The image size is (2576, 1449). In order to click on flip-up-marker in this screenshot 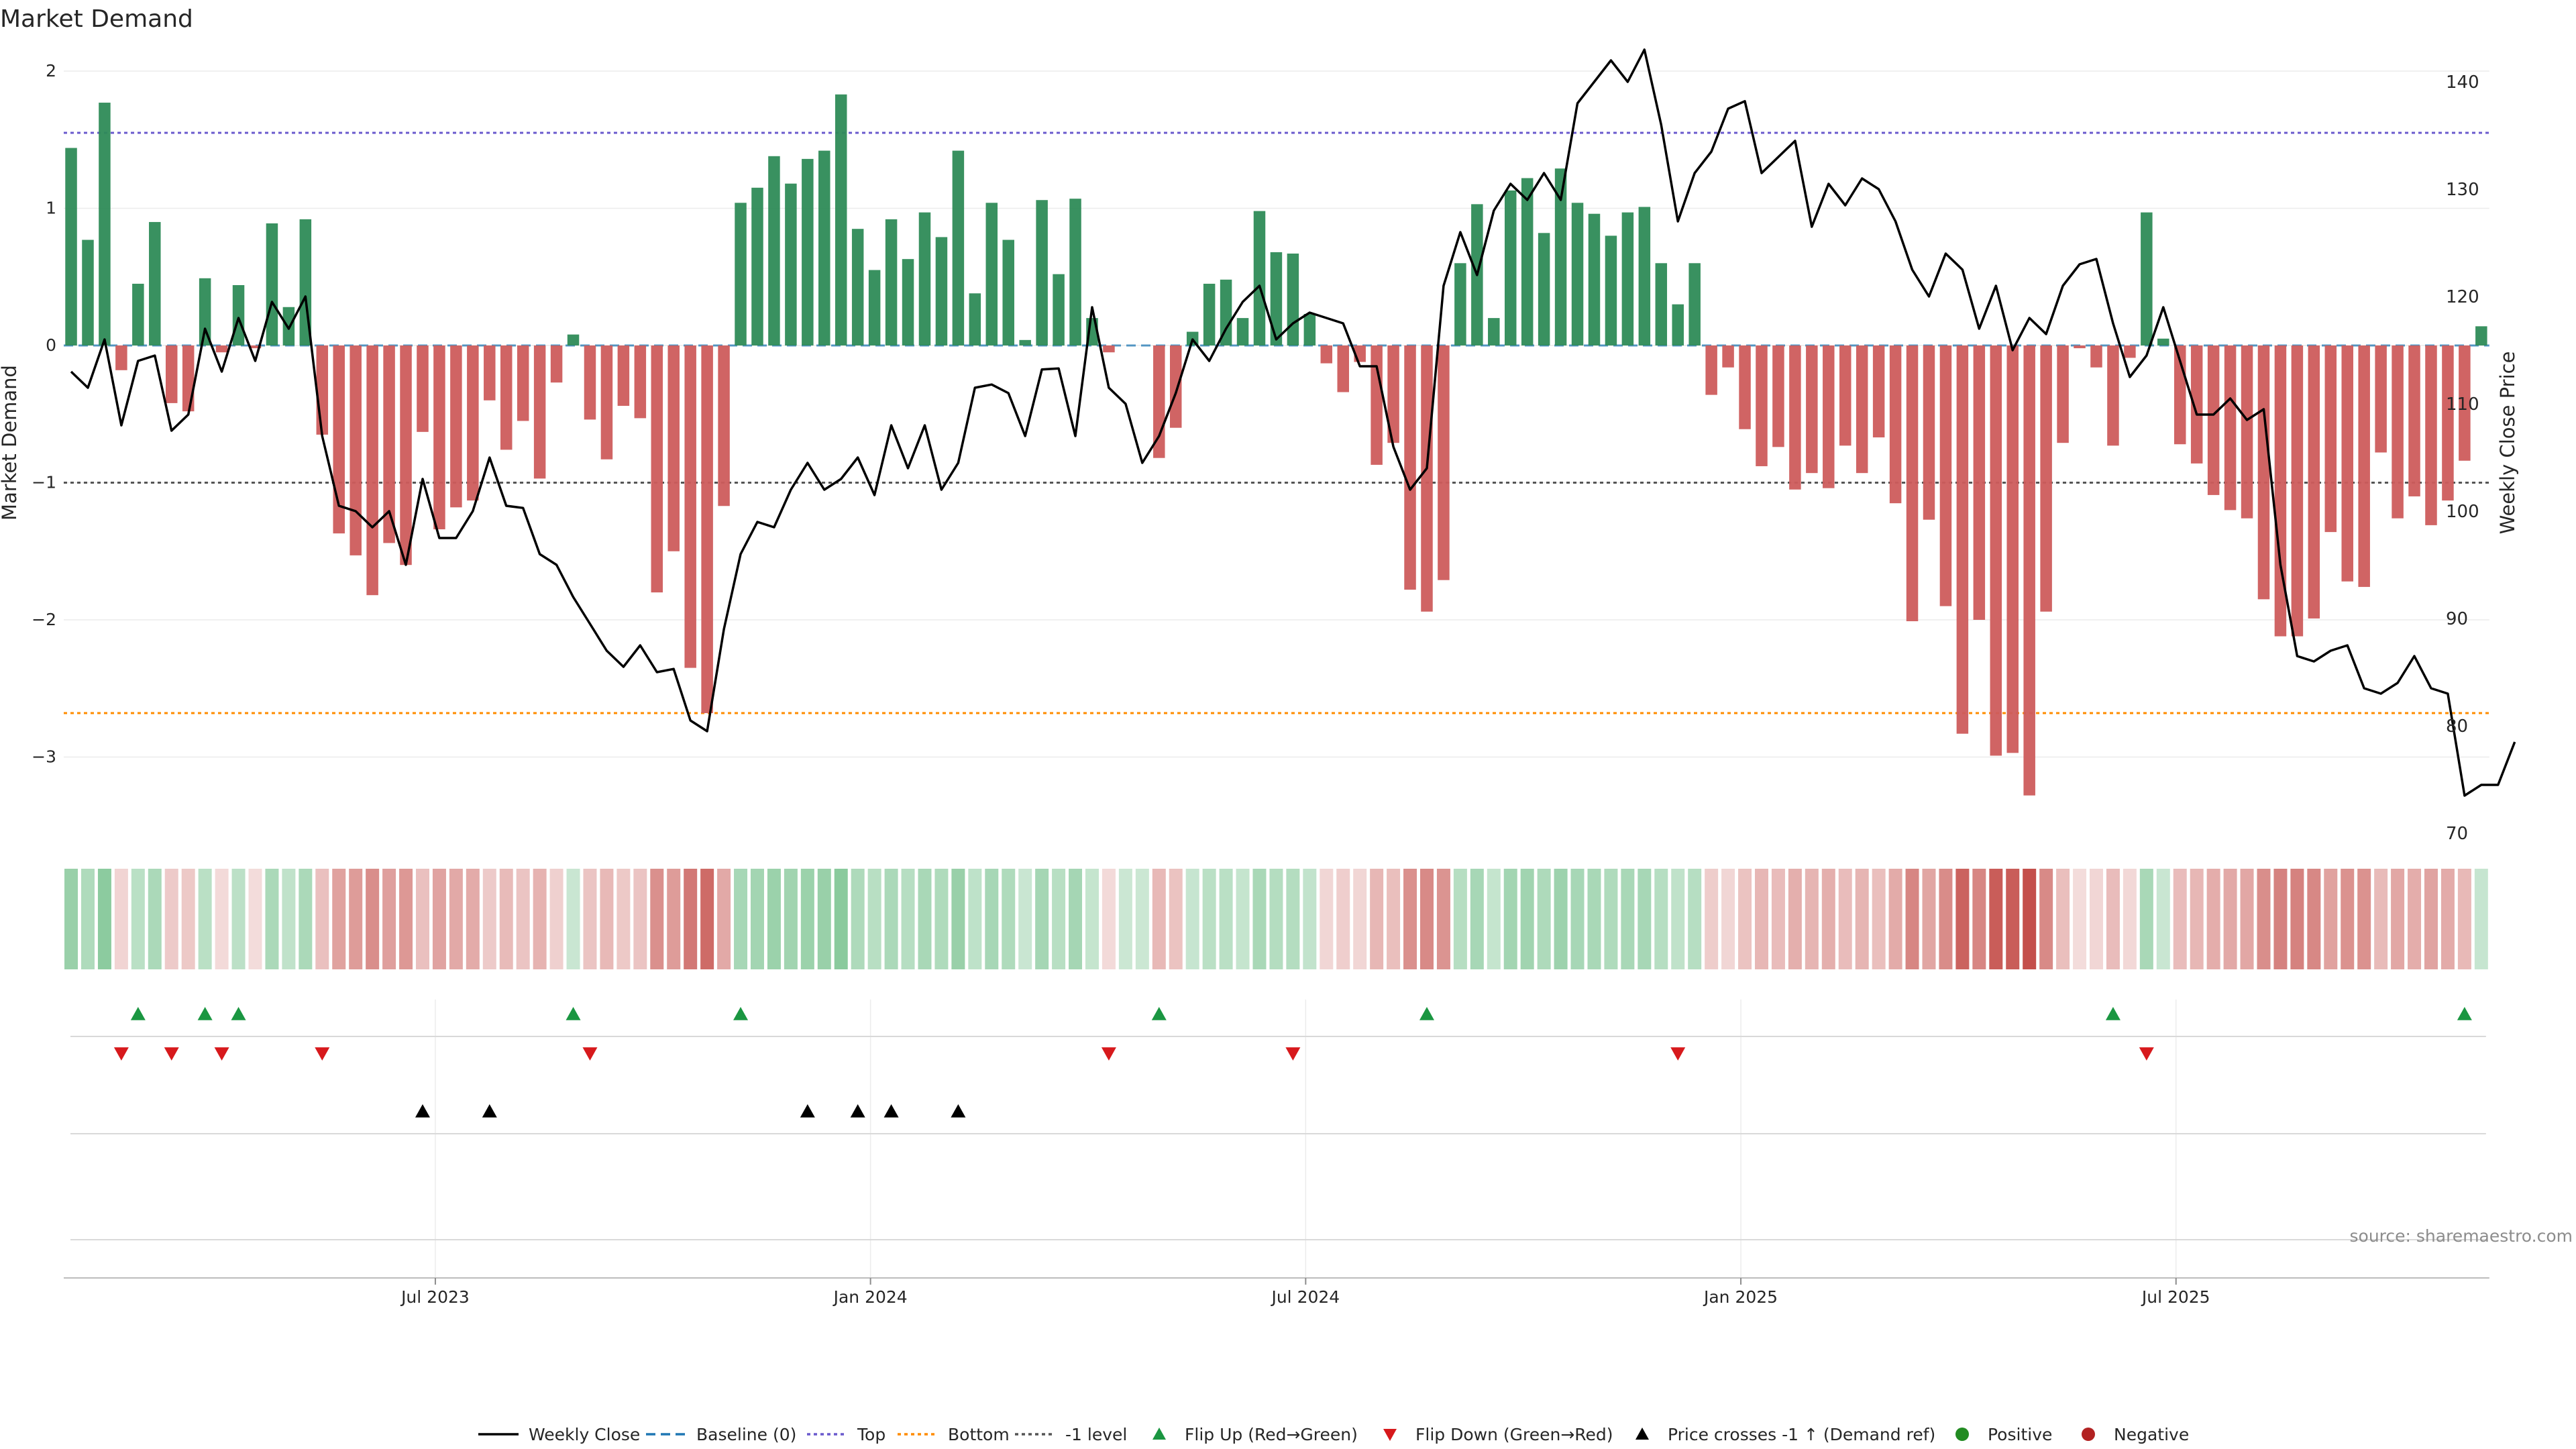, I will do `click(1159, 1013)`.